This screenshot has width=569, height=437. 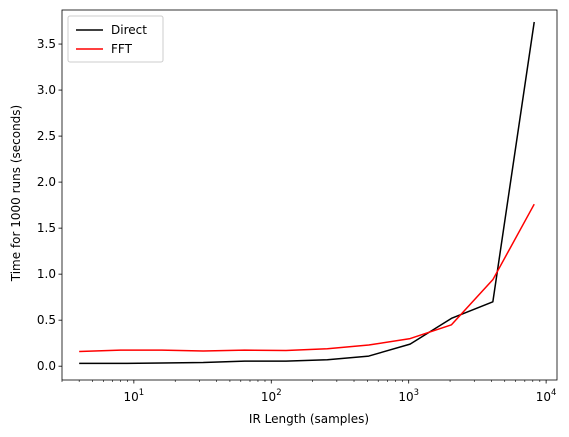 I want to click on legend-label-fft: FFT, so click(x=122, y=49).